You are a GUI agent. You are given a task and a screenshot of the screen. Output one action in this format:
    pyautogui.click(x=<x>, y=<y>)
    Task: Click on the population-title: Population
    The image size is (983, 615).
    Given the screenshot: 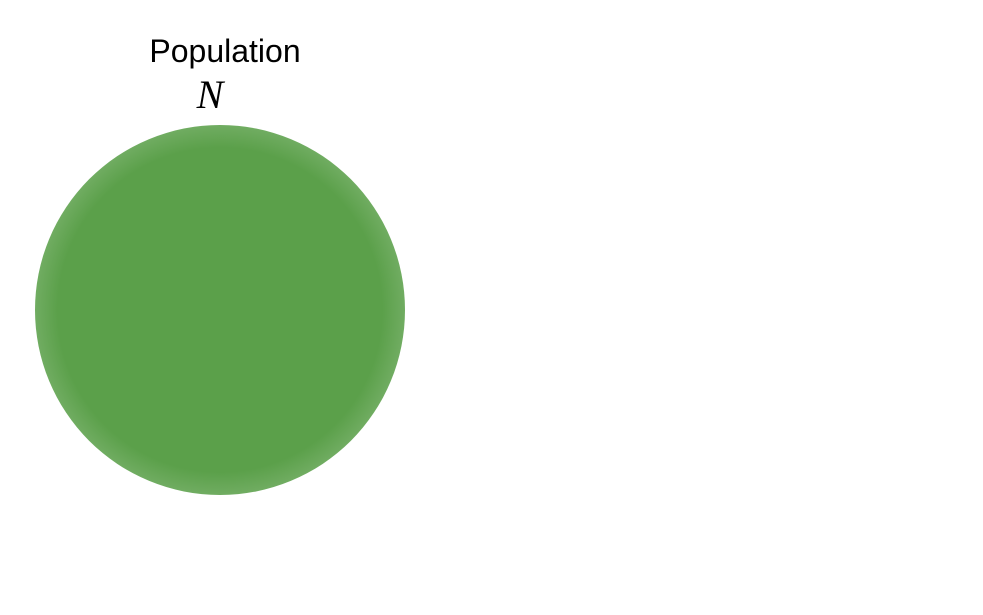 What is the action you would take?
    pyautogui.click(x=225, y=51)
    